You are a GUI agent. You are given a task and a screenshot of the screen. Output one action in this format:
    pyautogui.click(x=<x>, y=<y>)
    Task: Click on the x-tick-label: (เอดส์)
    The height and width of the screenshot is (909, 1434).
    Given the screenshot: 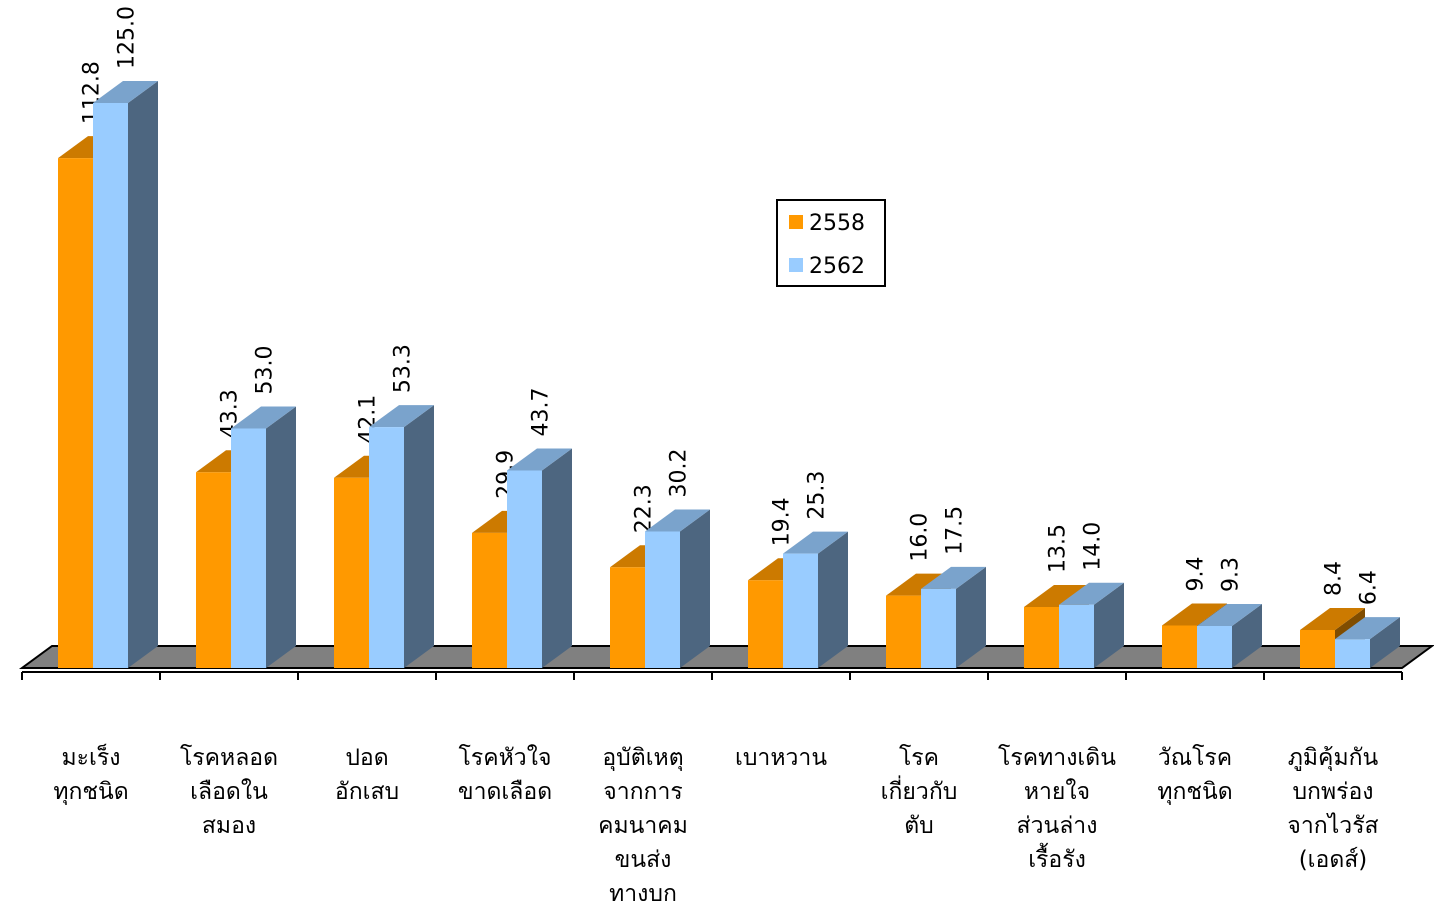 What is the action you would take?
    pyautogui.click(x=1333, y=859)
    